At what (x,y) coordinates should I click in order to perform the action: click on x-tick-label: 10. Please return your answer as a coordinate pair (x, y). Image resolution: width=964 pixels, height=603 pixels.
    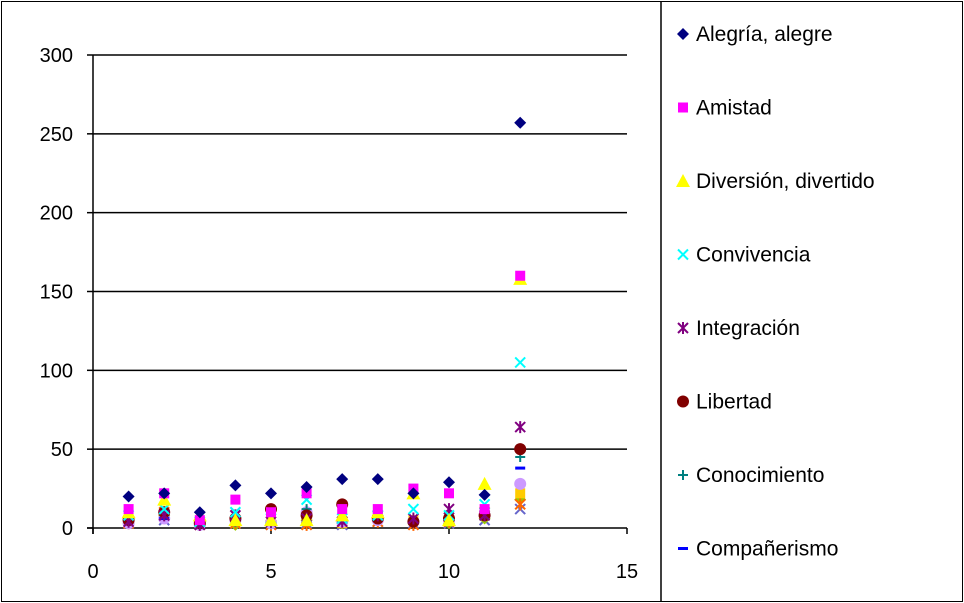
    Looking at the image, I should click on (449, 572).